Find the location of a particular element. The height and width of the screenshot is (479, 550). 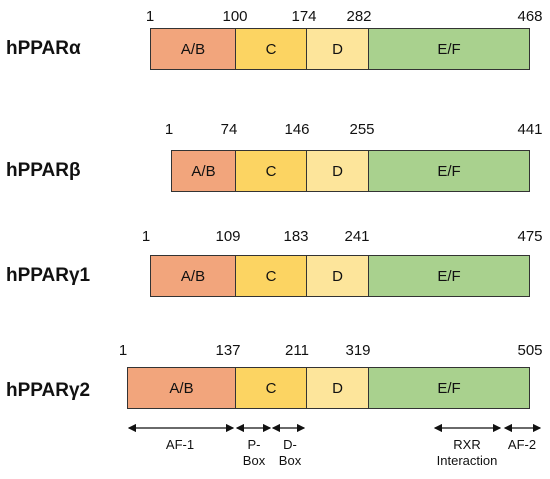

domain-bar-alpha: A/B C D E/F is located at coordinates (340, 49).